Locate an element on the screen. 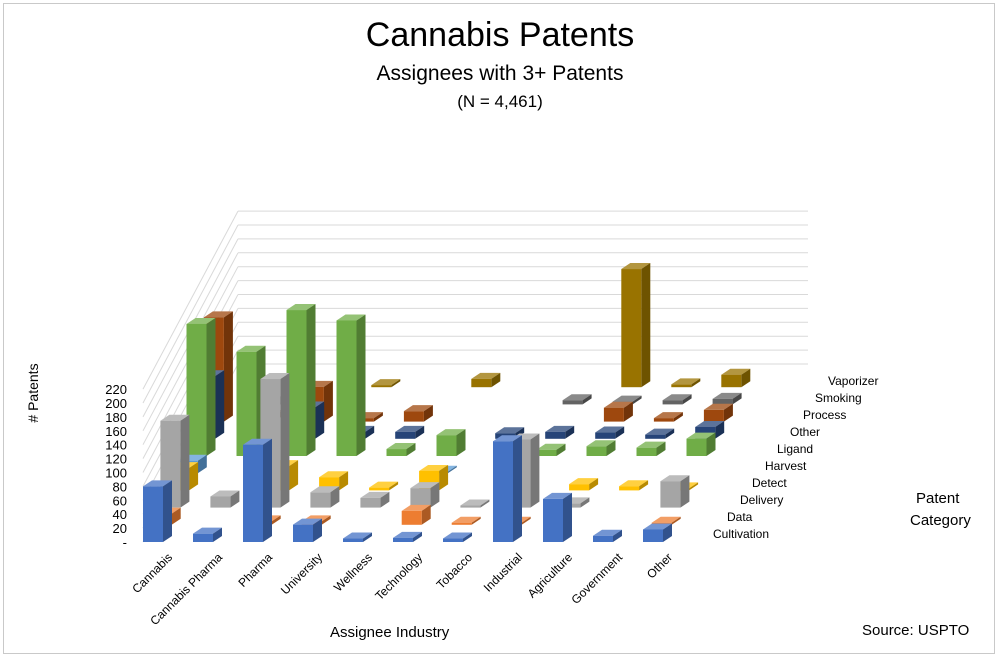 This screenshot has width=1000, height=659. bar-ligand-university is located at coordinates (351, 385).